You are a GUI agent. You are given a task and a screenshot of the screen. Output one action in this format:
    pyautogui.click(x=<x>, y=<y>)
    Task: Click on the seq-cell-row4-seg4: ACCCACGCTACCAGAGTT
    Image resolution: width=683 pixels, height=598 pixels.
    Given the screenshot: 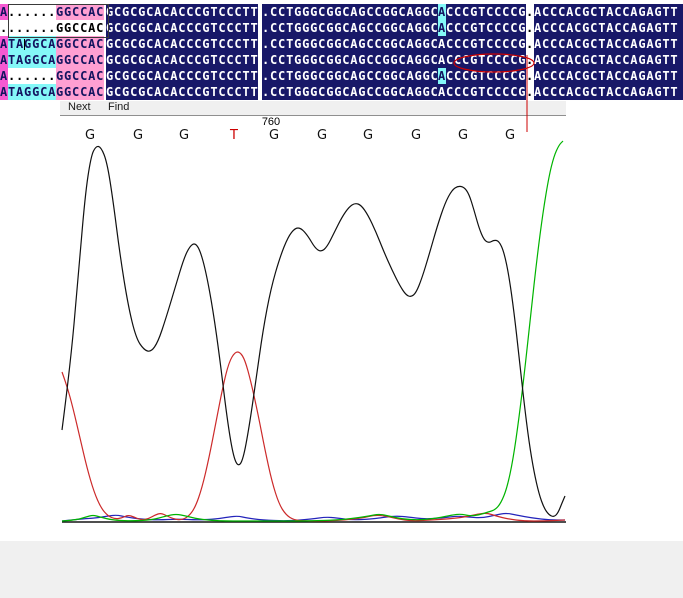 What is the action you would take?
    pyautogui.click(x=608, y=60)
    